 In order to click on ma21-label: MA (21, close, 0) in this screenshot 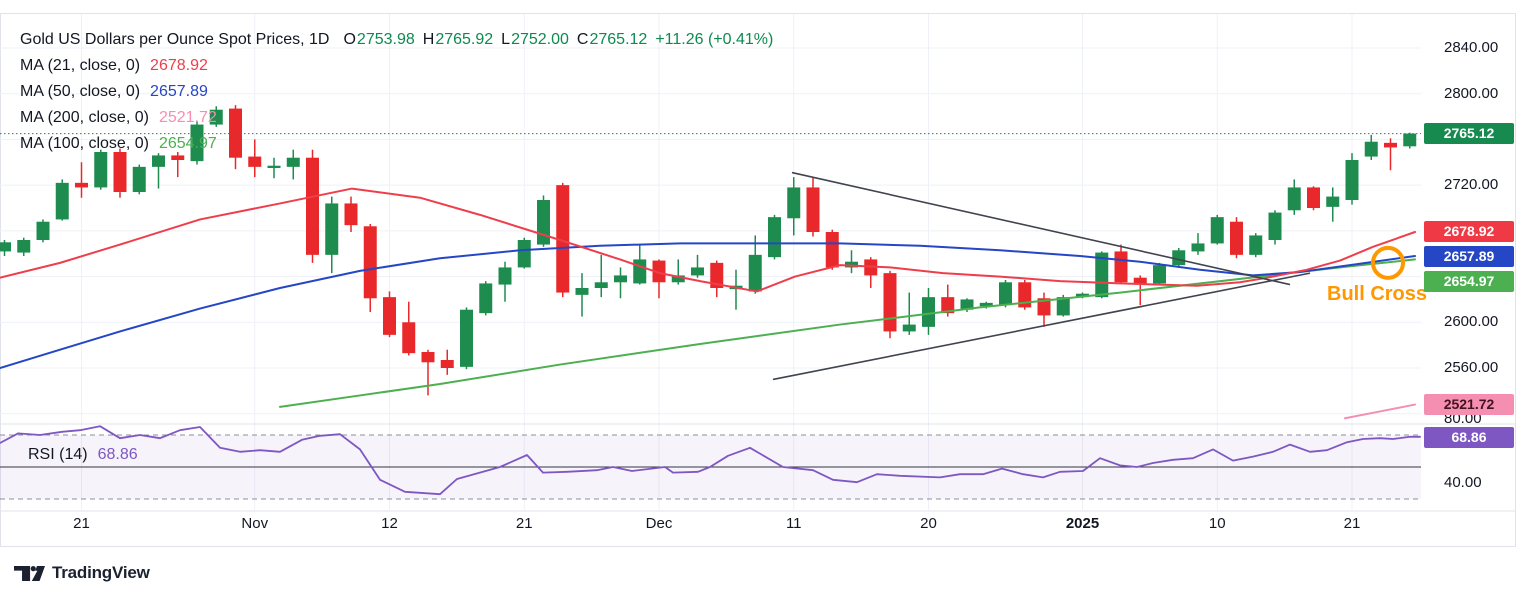, I will do `click(80, 65)`.